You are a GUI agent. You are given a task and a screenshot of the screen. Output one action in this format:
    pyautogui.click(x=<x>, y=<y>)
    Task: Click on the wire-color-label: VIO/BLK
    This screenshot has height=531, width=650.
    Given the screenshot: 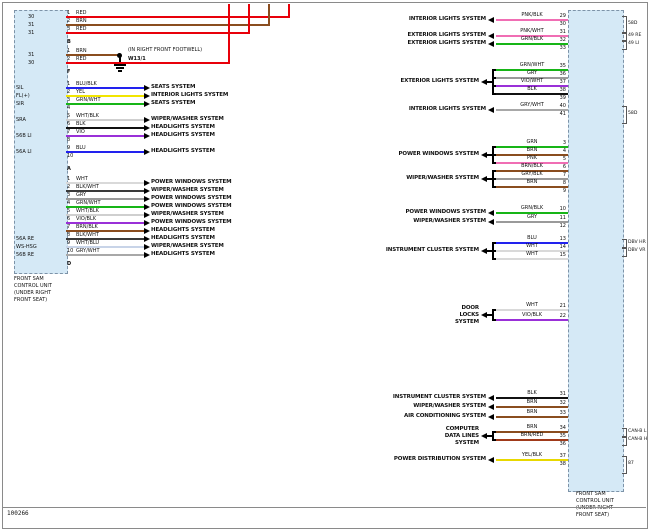 What is the action you would take?
    pyautogui.click(x=531, y=315)
    